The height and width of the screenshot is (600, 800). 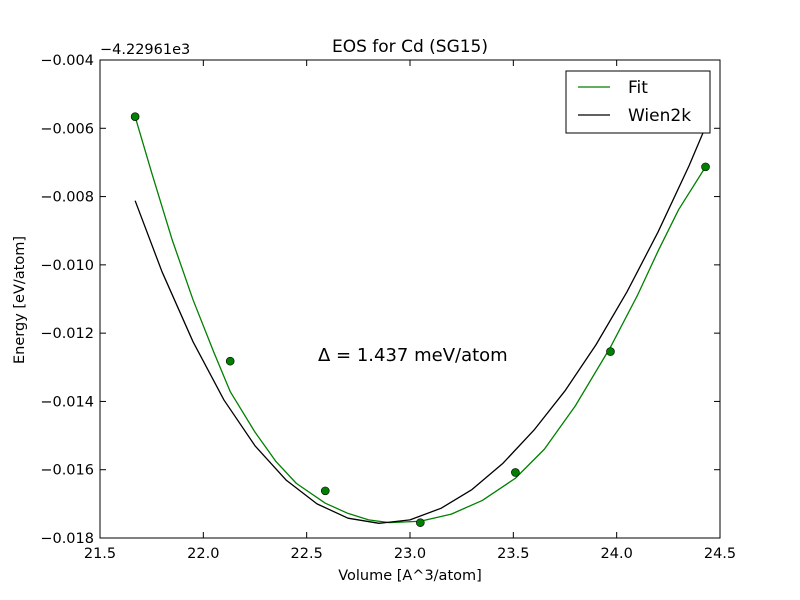 I want to click on y-axis-label: Energy [eV/atom], so click(x=20, y=300).